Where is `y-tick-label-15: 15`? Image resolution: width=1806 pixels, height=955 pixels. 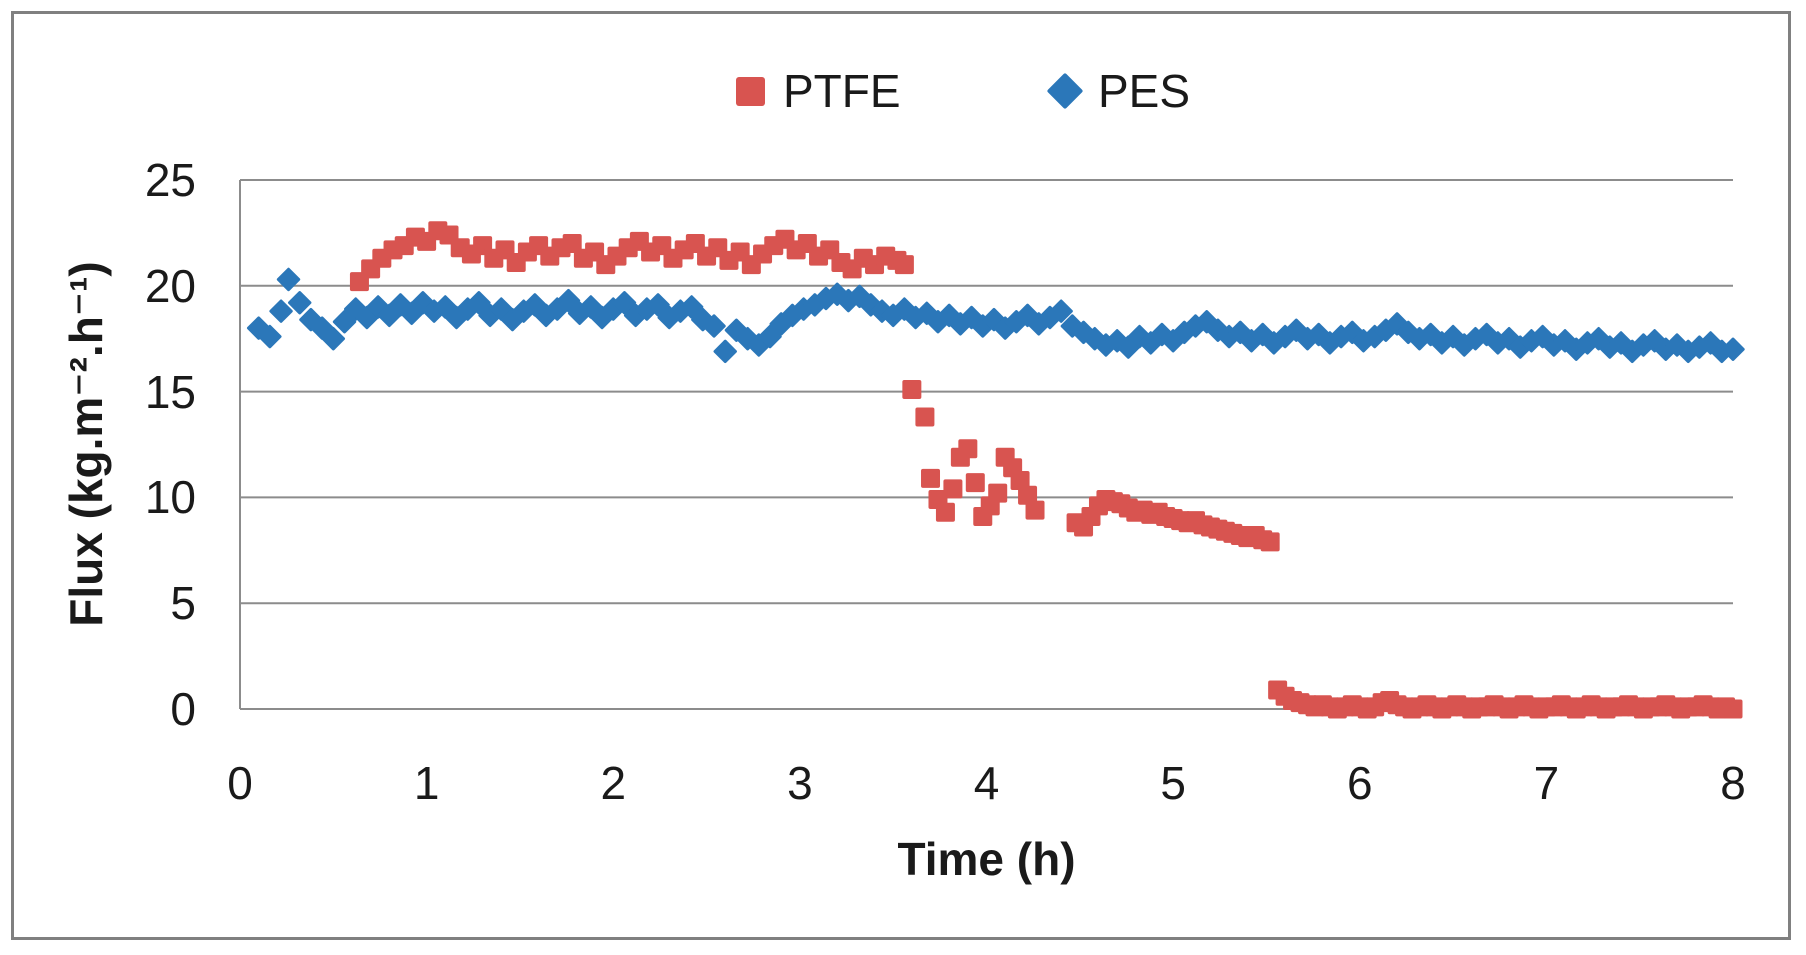 y-tick-label-15: 15 is located at coordinates (170, 391).